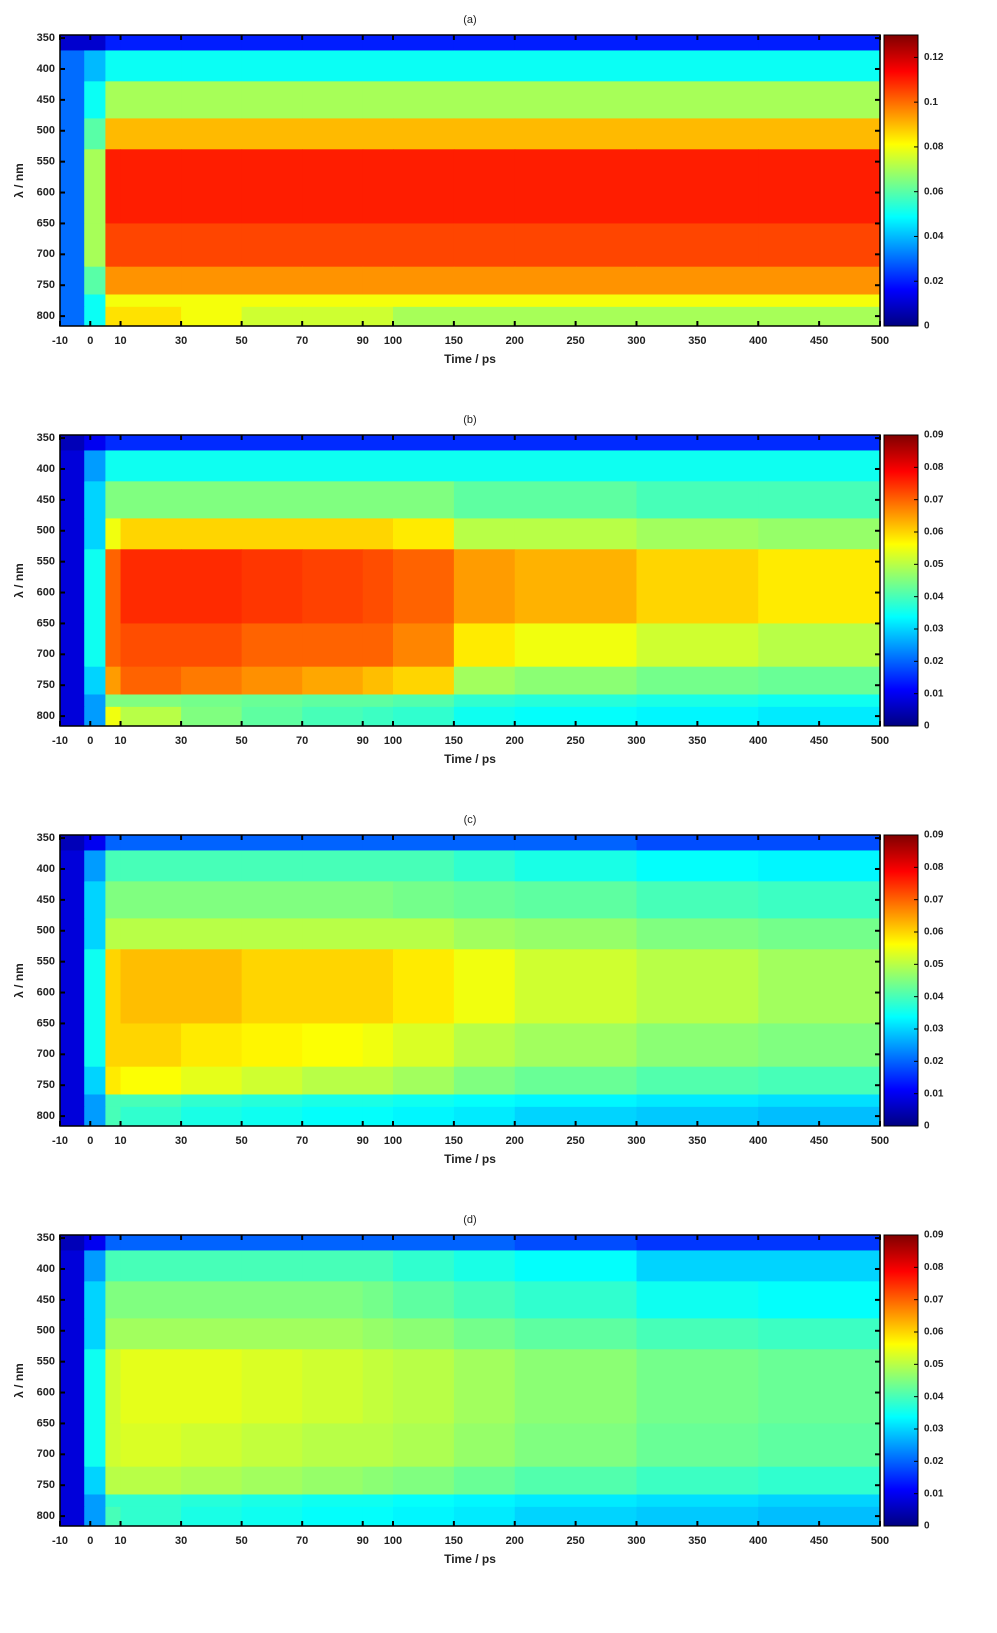 The image size is (997, 1633). Describe the element at coordinates (454, 1141) in the screenshot. I see `x-tick-label: 150` at that location.